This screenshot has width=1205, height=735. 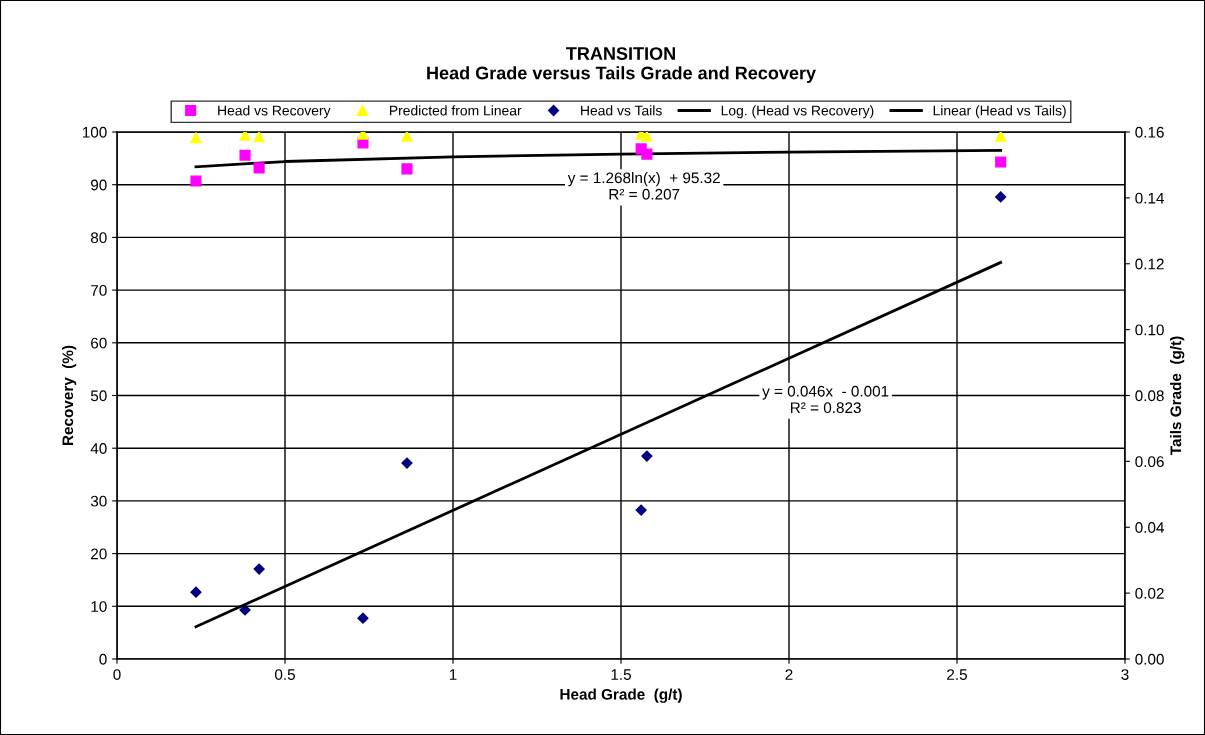 What do you see at coordinates (1149, 330) in the screenshot?
I see `y2-tick-label: 0.10` at bounding box center [1149, 330].